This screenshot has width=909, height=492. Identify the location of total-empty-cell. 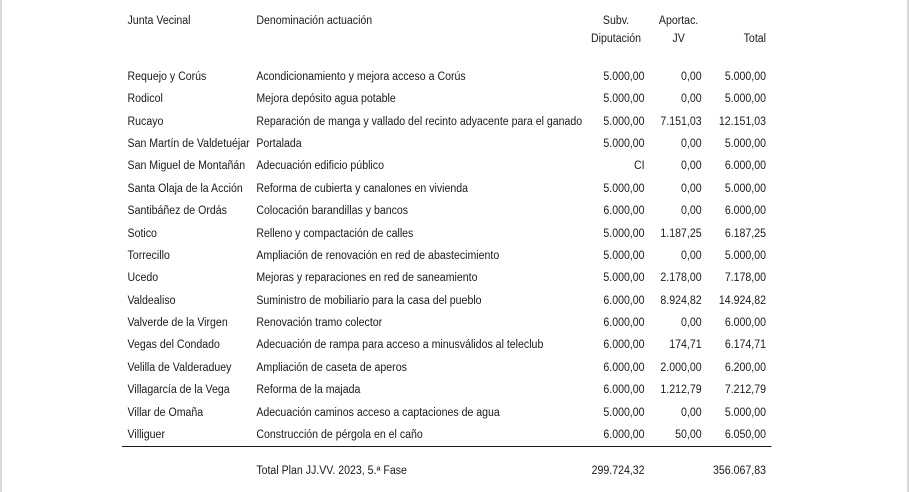
(186, 466).